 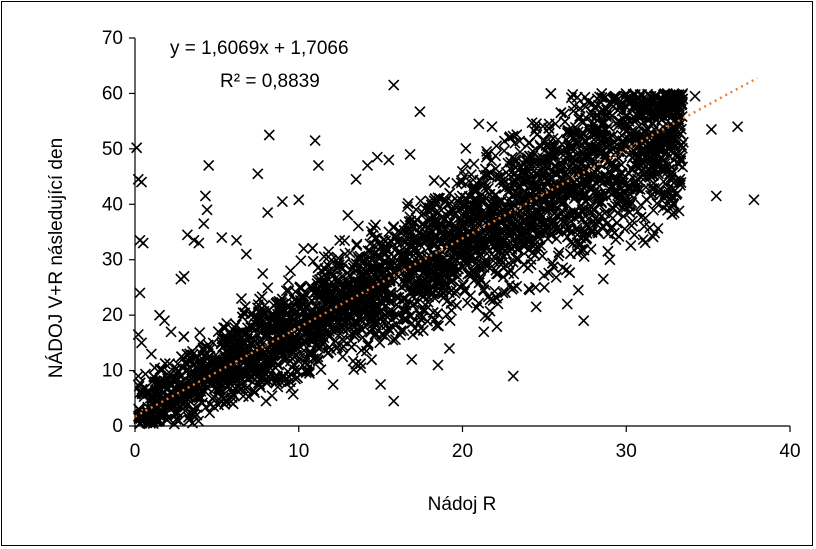 What do you see at coordinates (112, 371) in the screenshot?
I see `y-tick-label: 10` at bounding box center [112, 371].